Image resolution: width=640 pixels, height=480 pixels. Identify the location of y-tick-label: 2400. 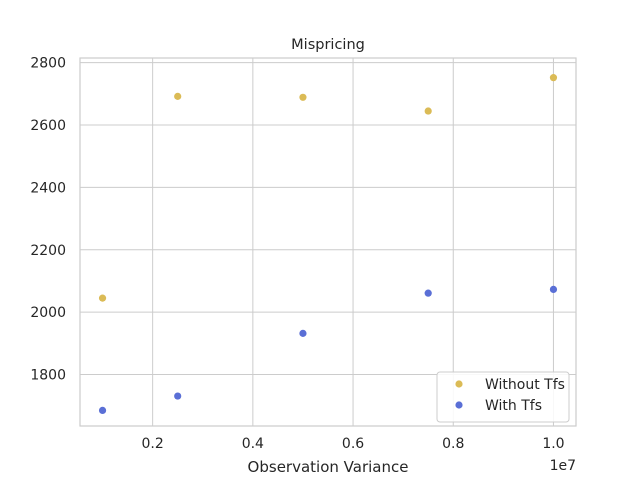
(48, 188).